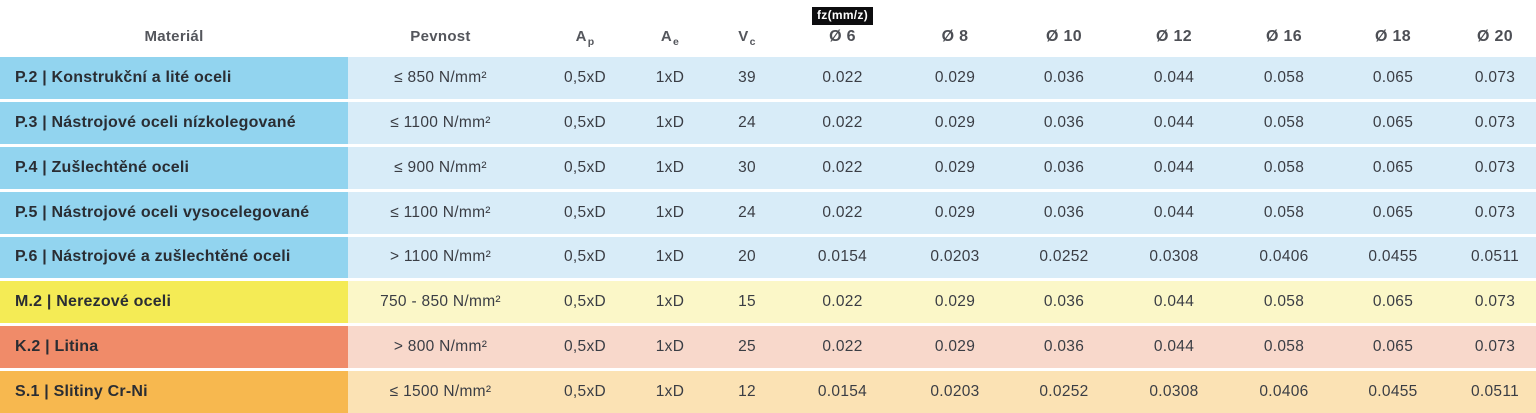 The image size is (1536, 413). I want to click on material-cell: P.5 | Nástrojové oceli vysocelegované, so click(174, 212).